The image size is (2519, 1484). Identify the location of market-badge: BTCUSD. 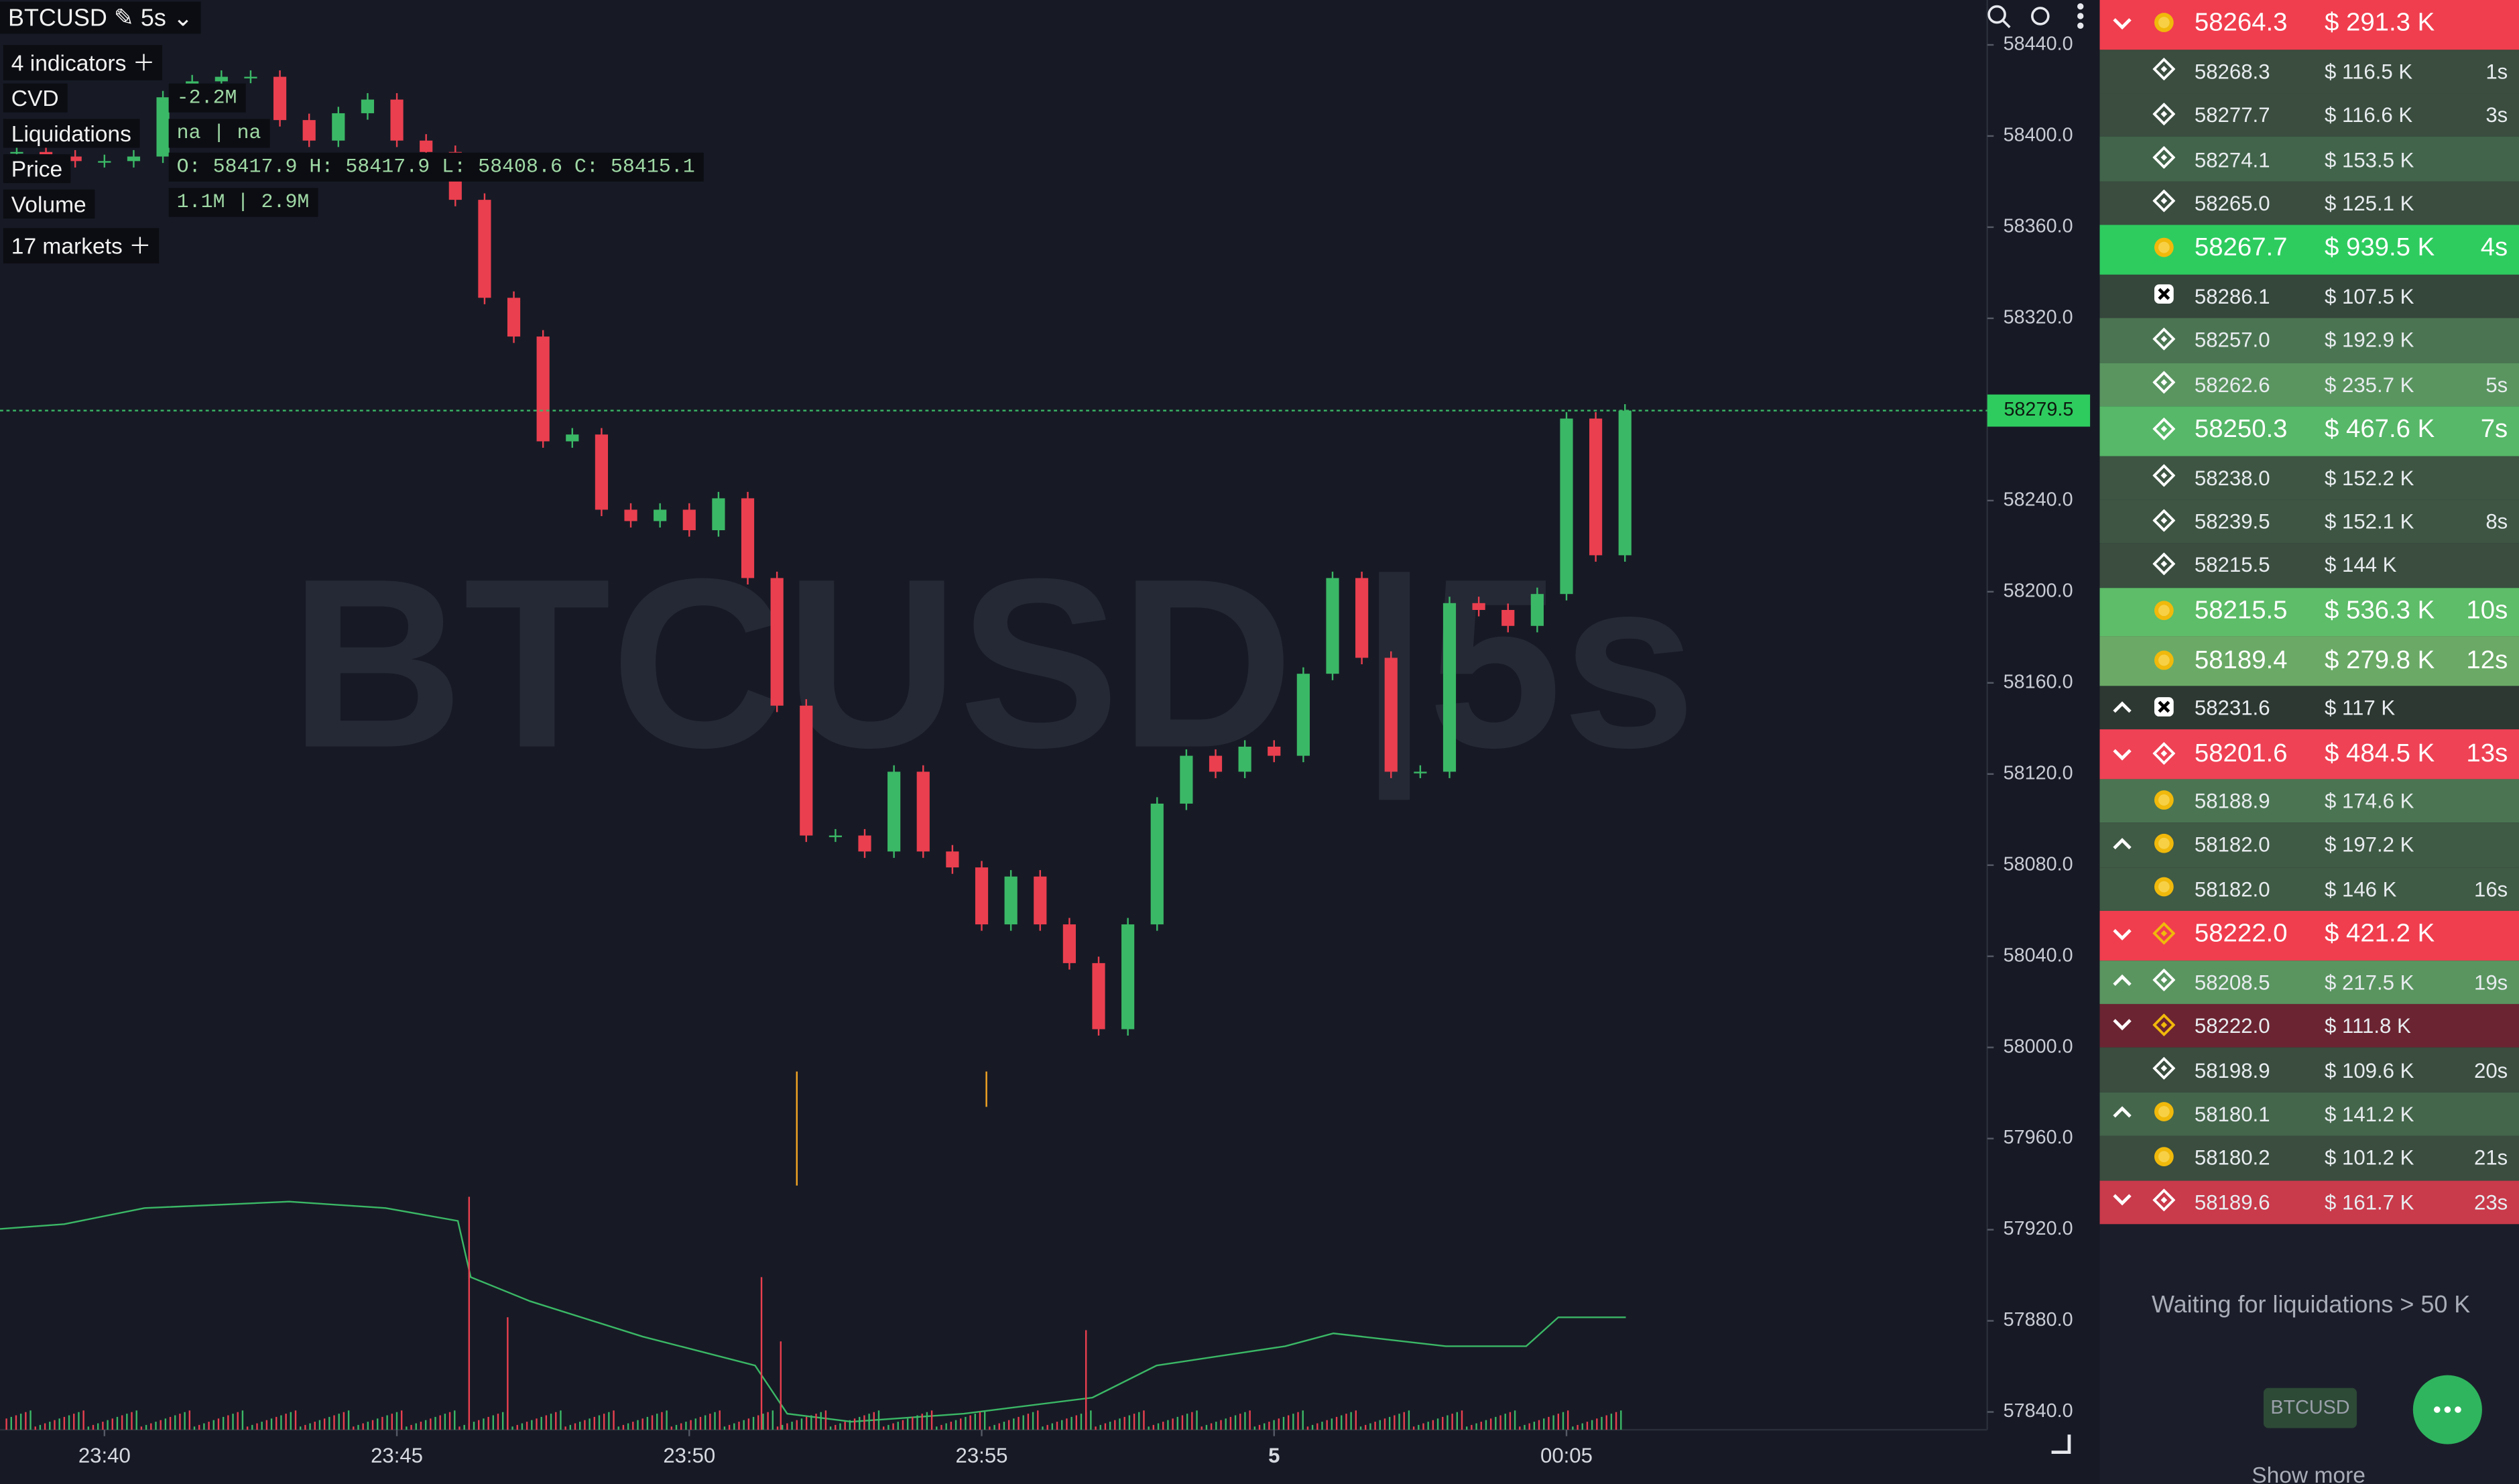
(2310, 1408).